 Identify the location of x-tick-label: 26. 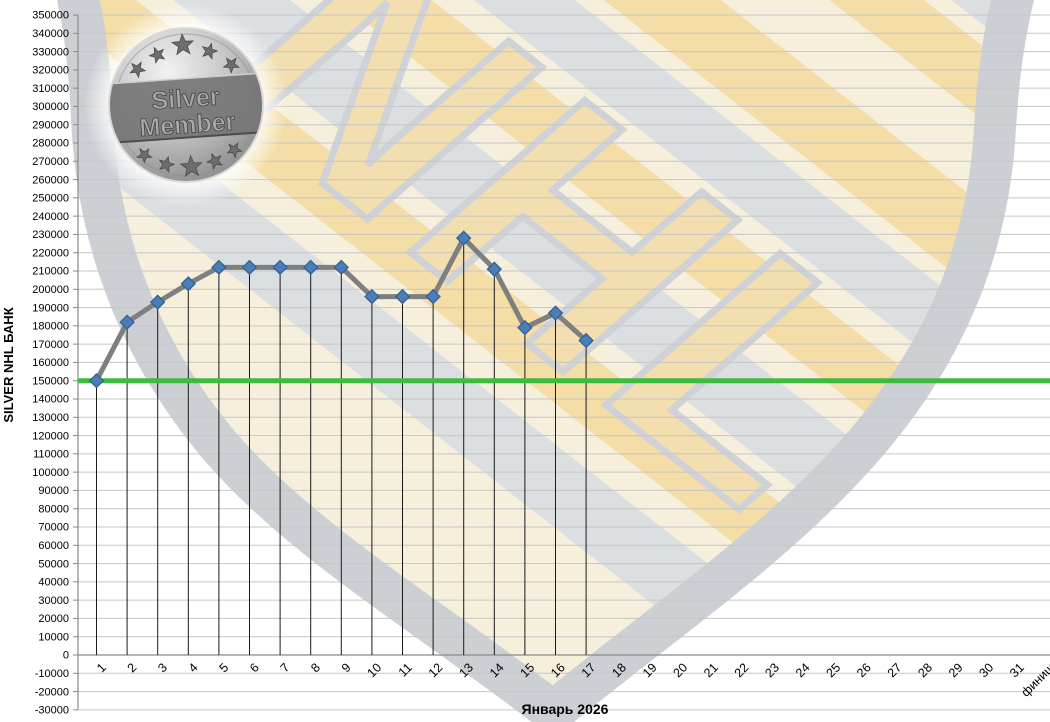
(864, 670).